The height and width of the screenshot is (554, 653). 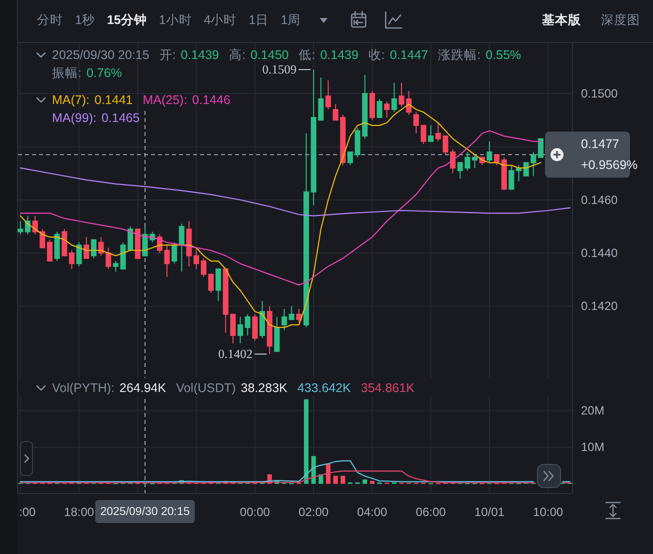 I want to click on text: 15分钟, so click(x=126, y=20).